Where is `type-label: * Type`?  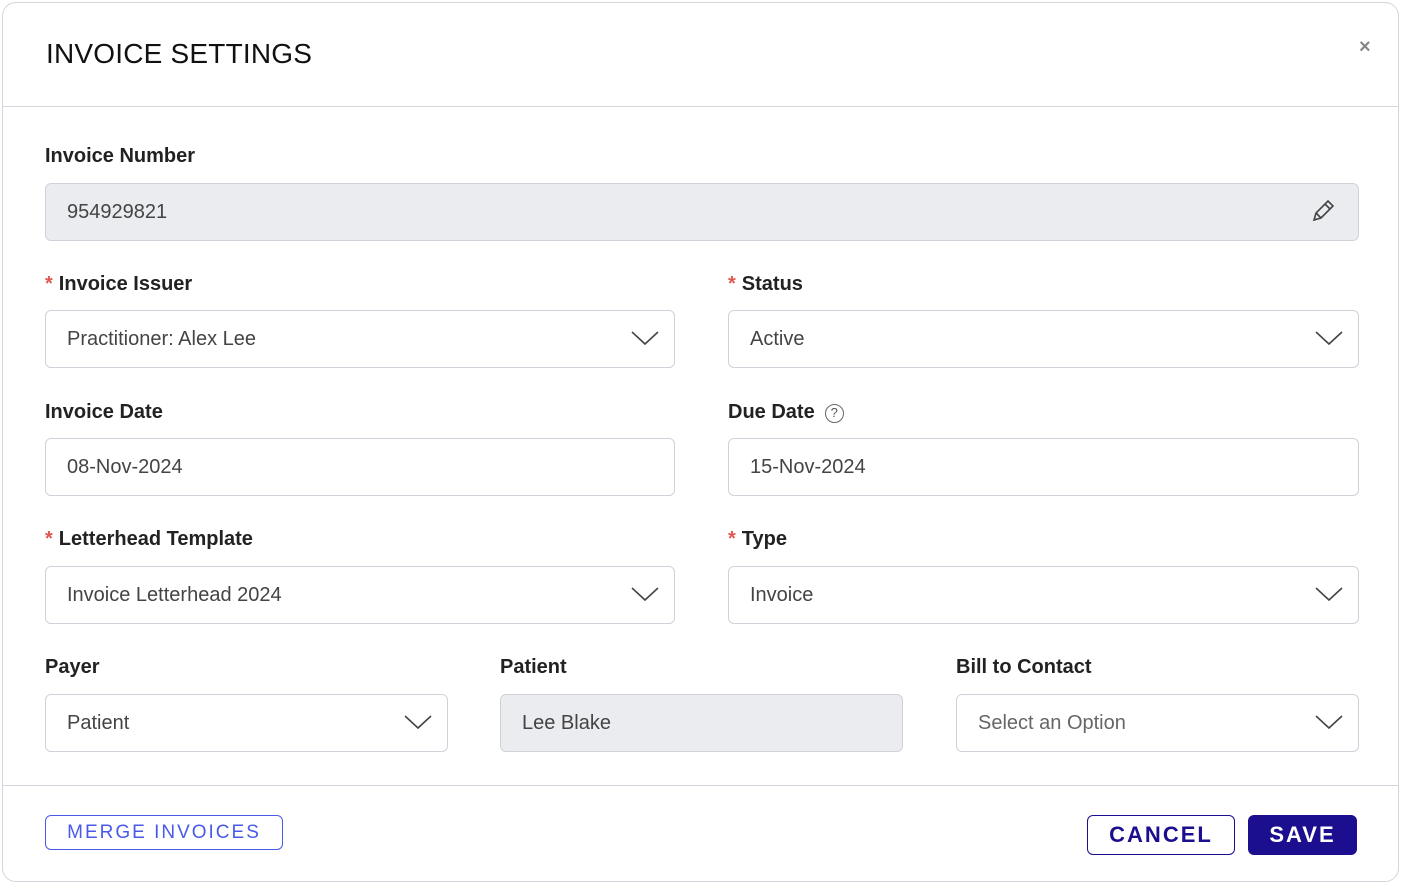
type-label: * Type is located at coordinates (757, 539).